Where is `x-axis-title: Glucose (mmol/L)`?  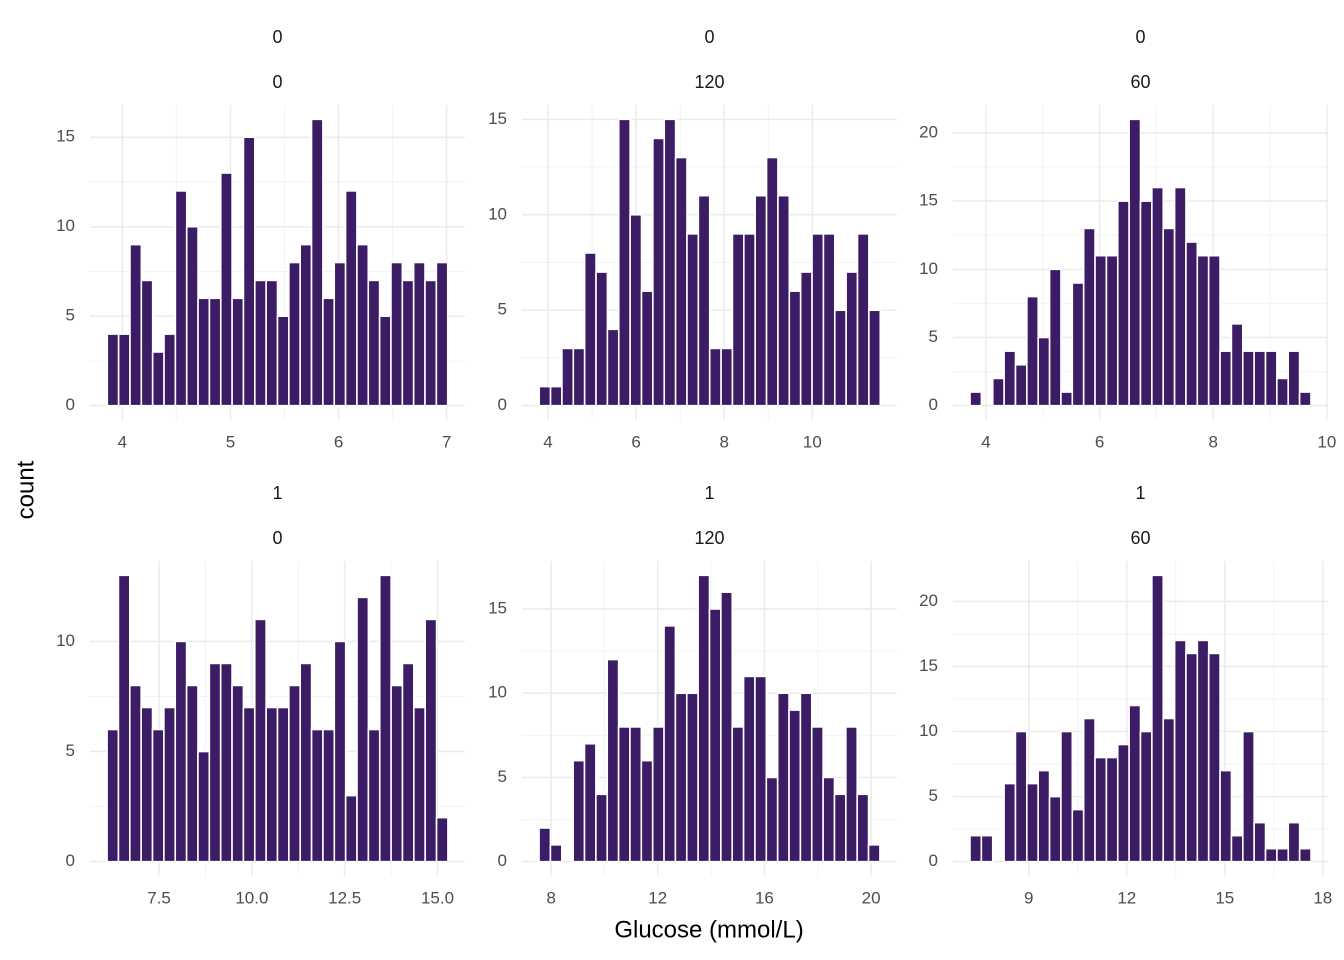
x-axis-title: Glucose (mmol/L) is located at coordinates (708, 929).